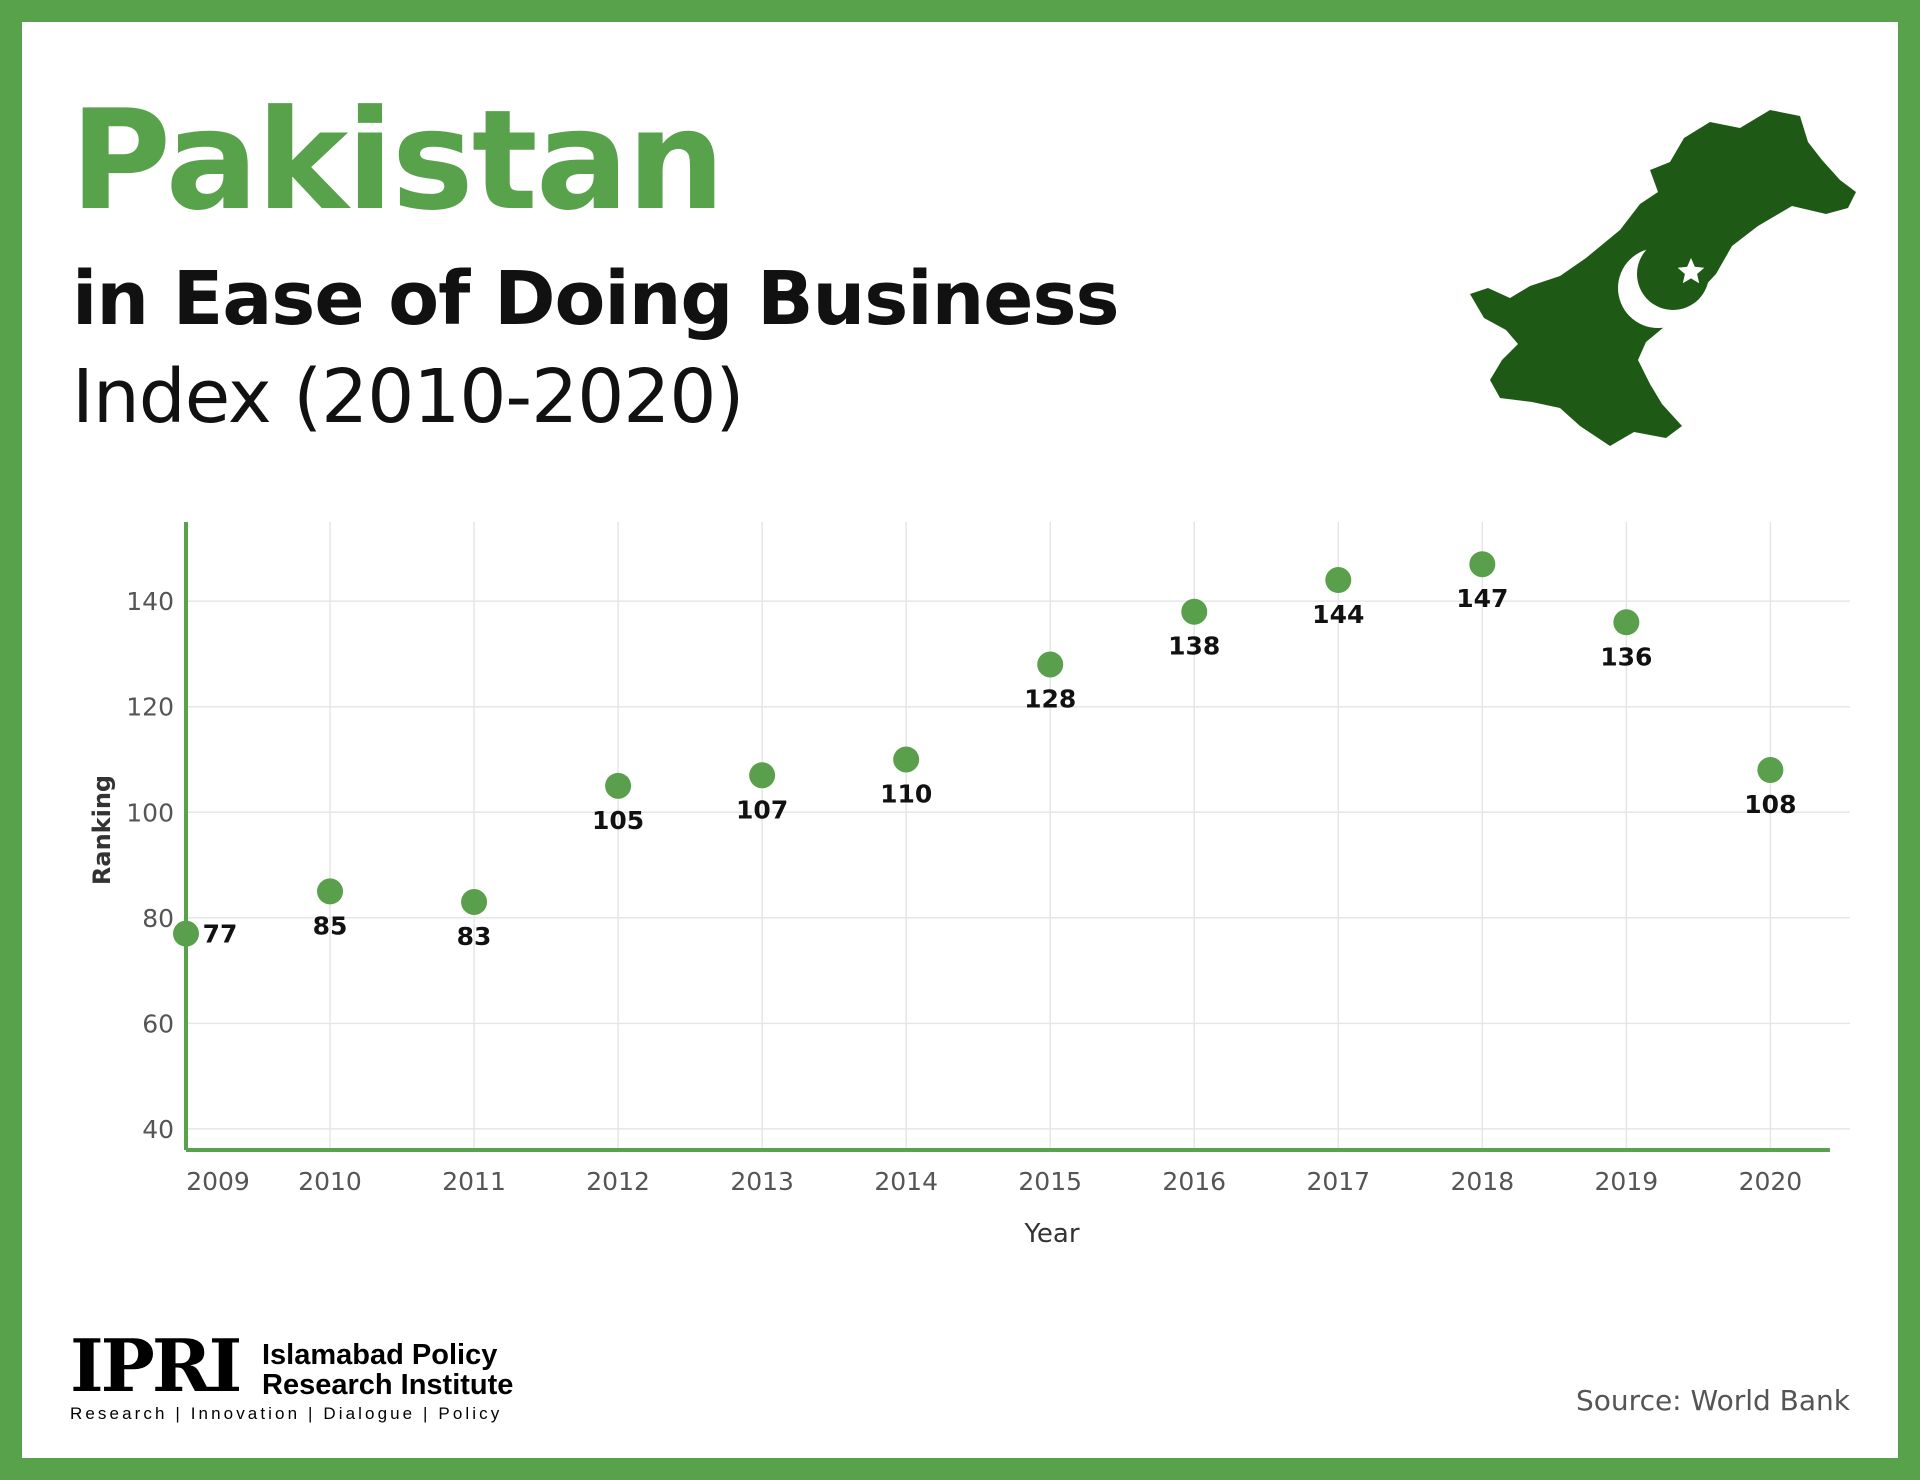 The image size is (1920, 1480). Describe the element at coordinates (102, 830) in the screenshot. I see `y-axis-label: Ranking` at that location.